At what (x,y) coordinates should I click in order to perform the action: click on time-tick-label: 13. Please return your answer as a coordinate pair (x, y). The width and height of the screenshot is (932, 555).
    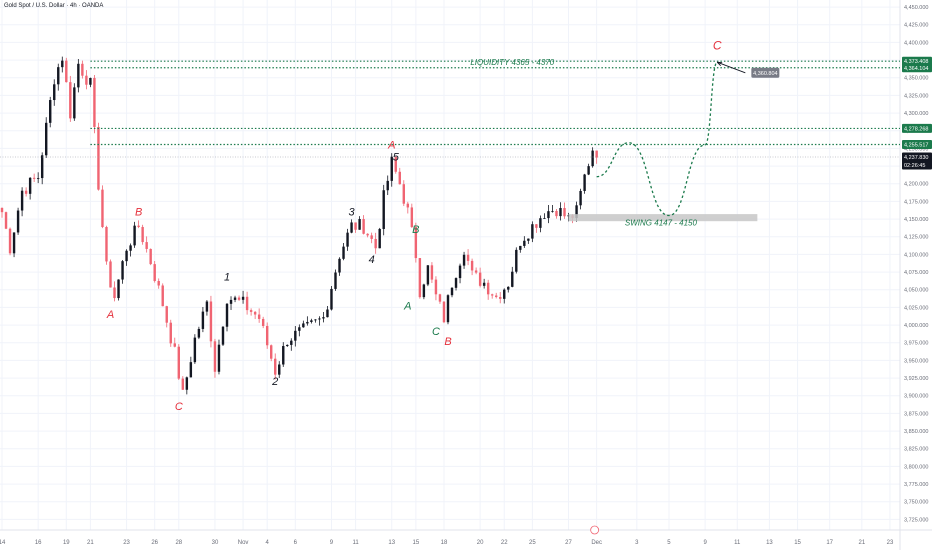
    Looking at the image, I should click on (391, 543).